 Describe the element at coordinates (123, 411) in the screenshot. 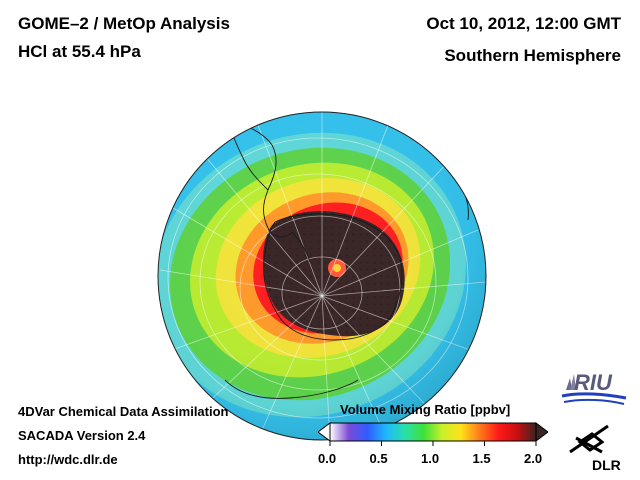

I see `footer-method: 4DVar Chemical Data Assimilation` at that location.